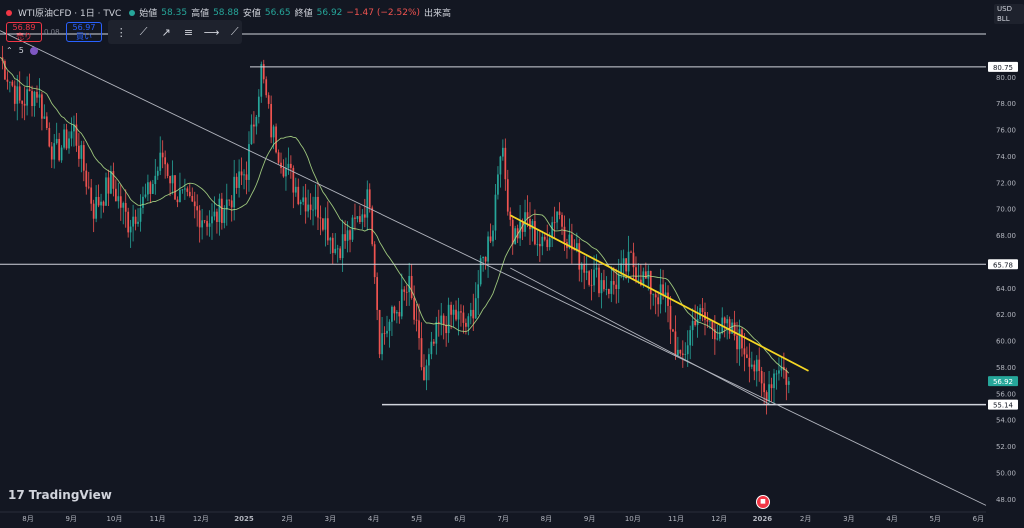 This screenshot has width=1024, height=528. What do you see at coordinates (763, 502) in the screenshot?
I see `event-flag-icon: ■` at bounding box center [763, 502].